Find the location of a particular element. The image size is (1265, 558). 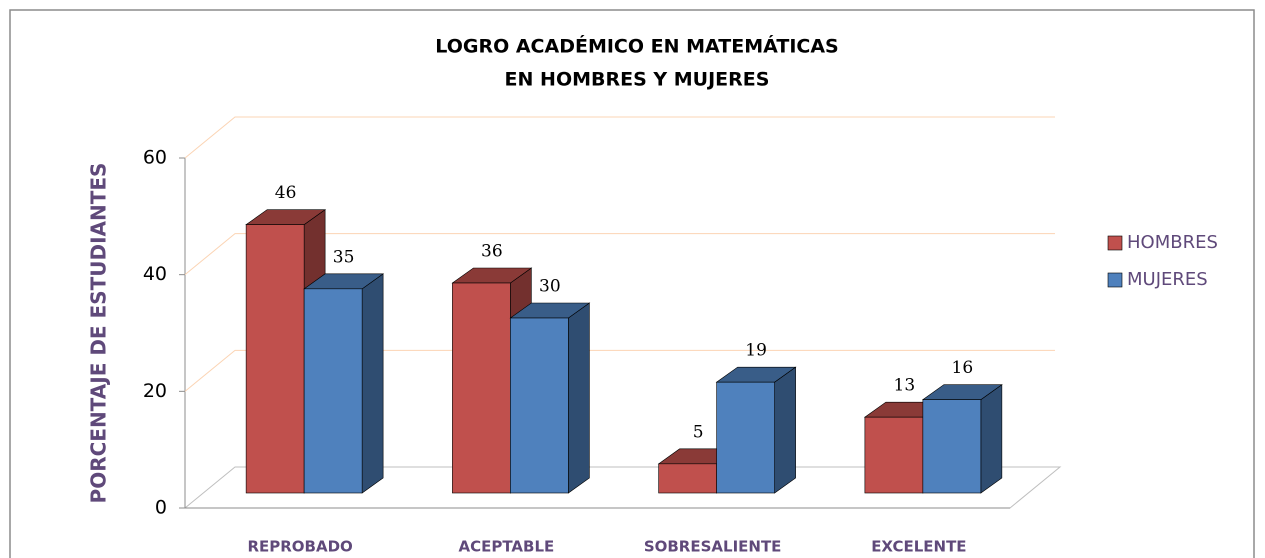

legend-label: MUJERES is located at coordinates (1167, 279).